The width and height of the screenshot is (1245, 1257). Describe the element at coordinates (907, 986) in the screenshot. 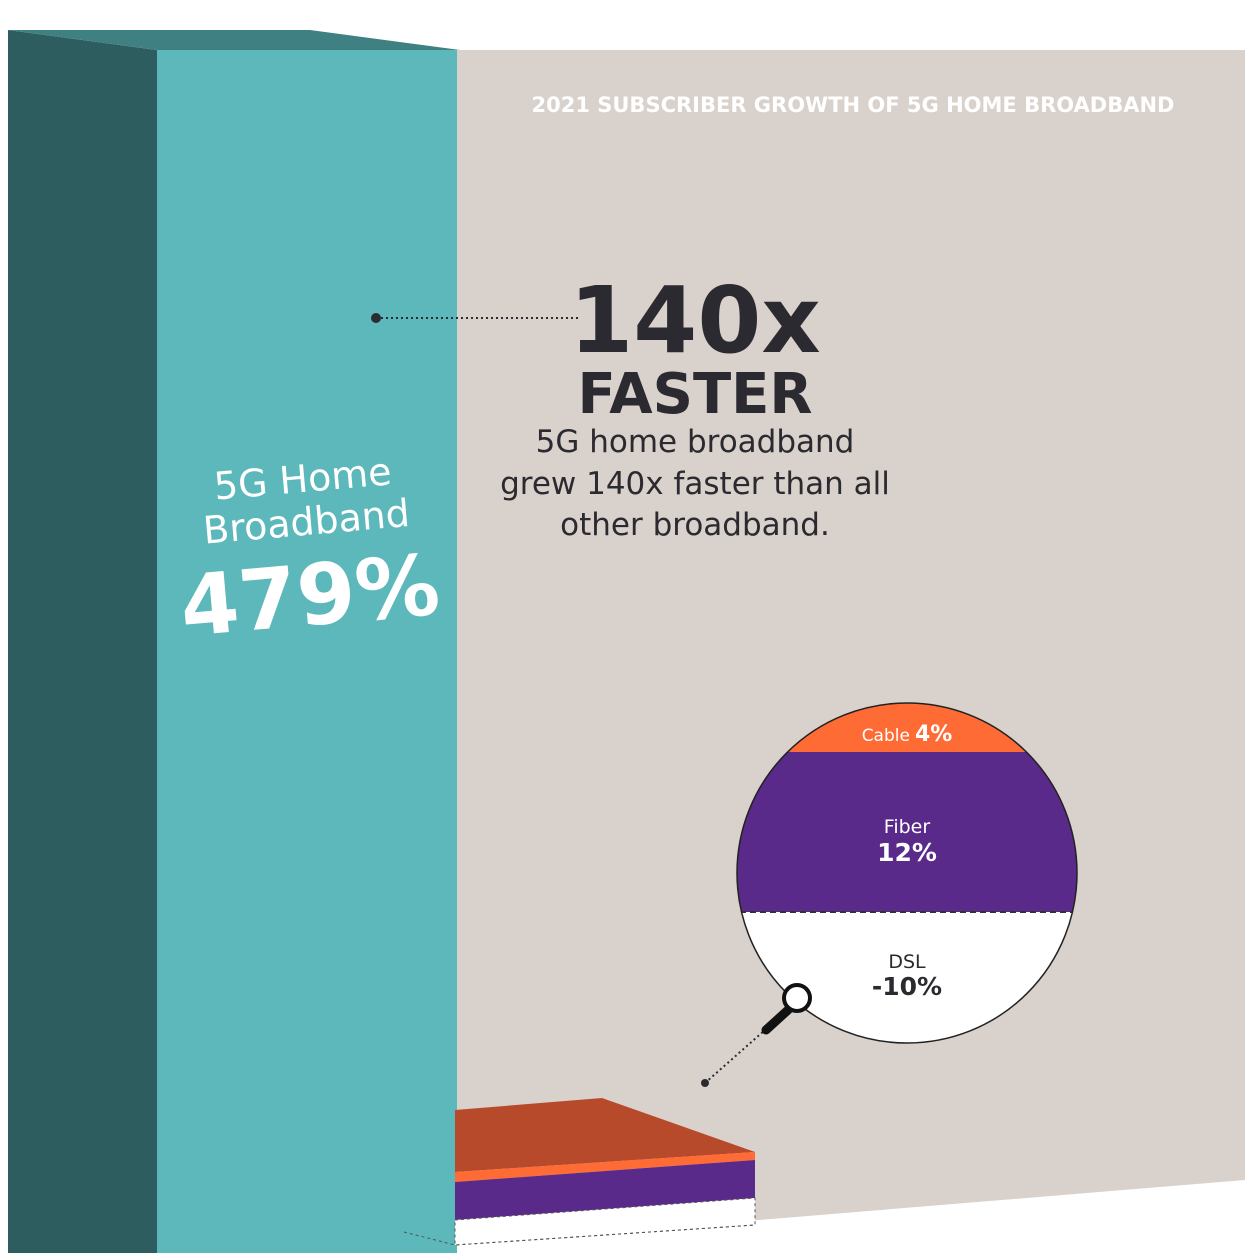

I see `lens-dsl-value: -10%` at that location.